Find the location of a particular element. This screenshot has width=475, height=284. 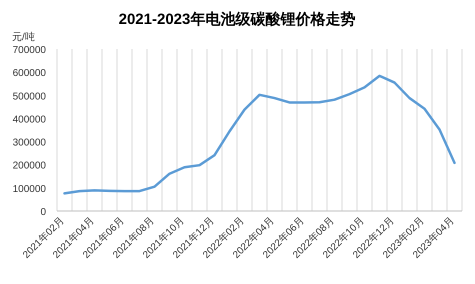

chart-title: 2021-2023年电池级碳酸锂价格走势 is located at coordinates (237, 19).